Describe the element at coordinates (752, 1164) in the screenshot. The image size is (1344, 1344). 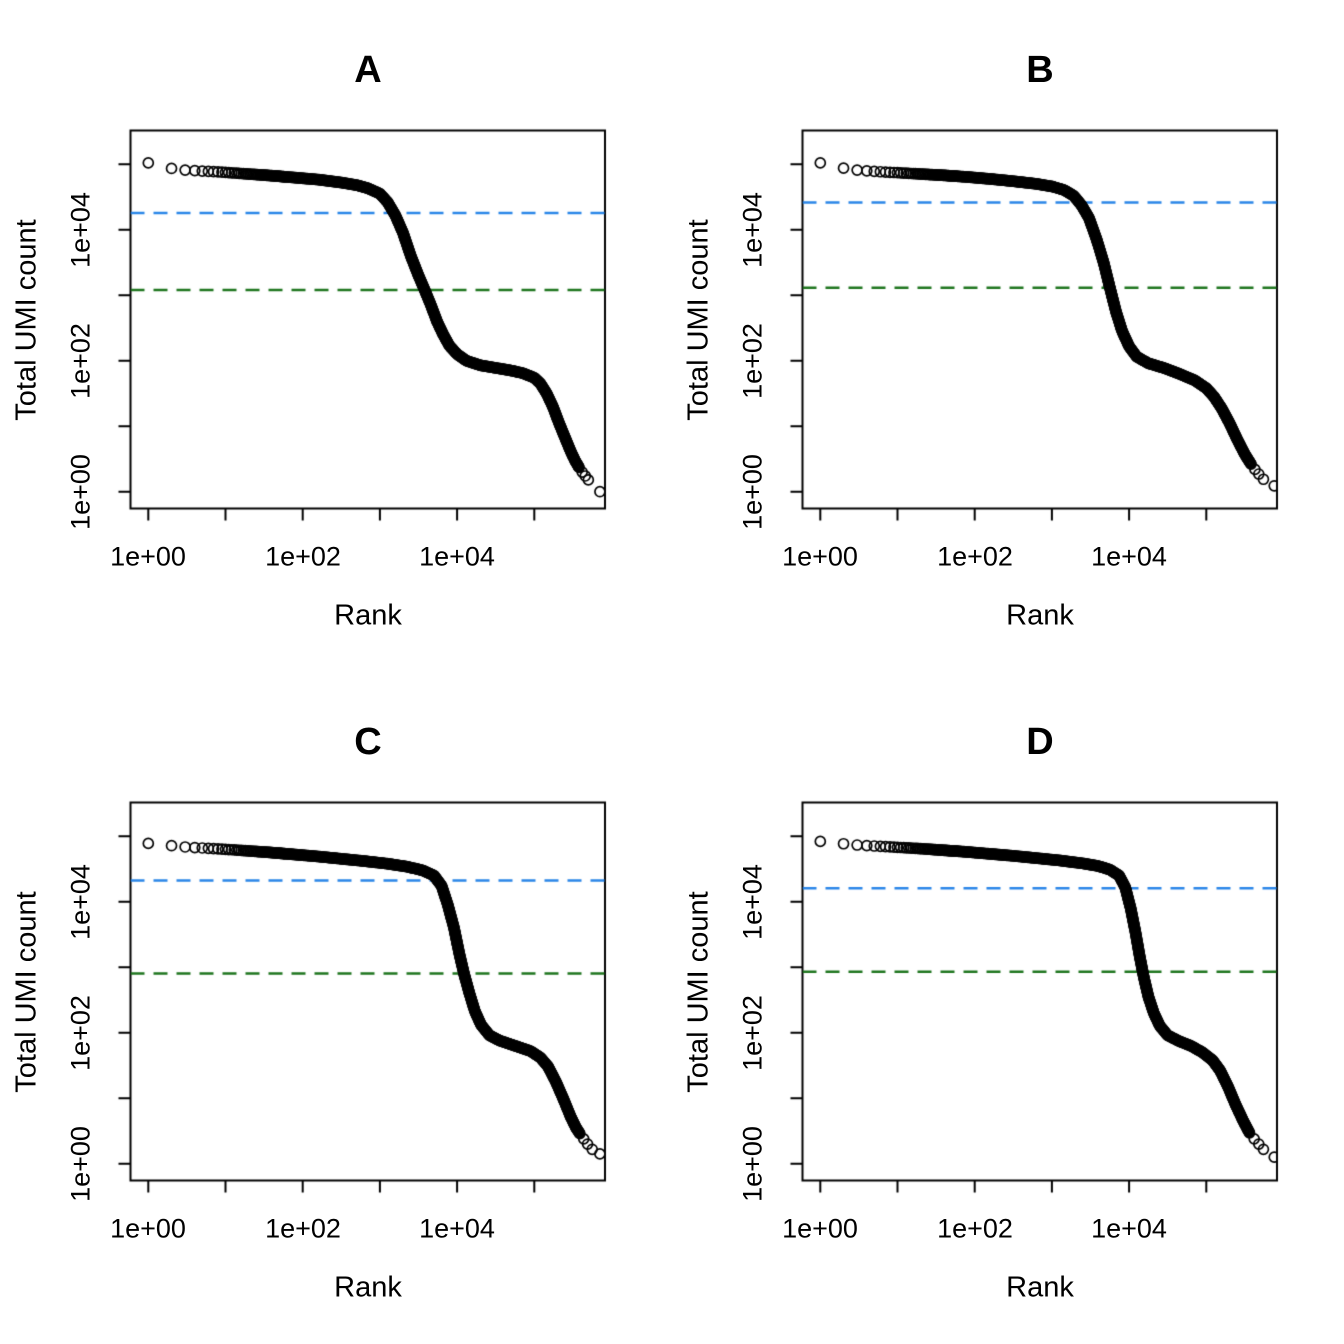
I see `panel-d-y-tick-label: 1e+00` at that location.